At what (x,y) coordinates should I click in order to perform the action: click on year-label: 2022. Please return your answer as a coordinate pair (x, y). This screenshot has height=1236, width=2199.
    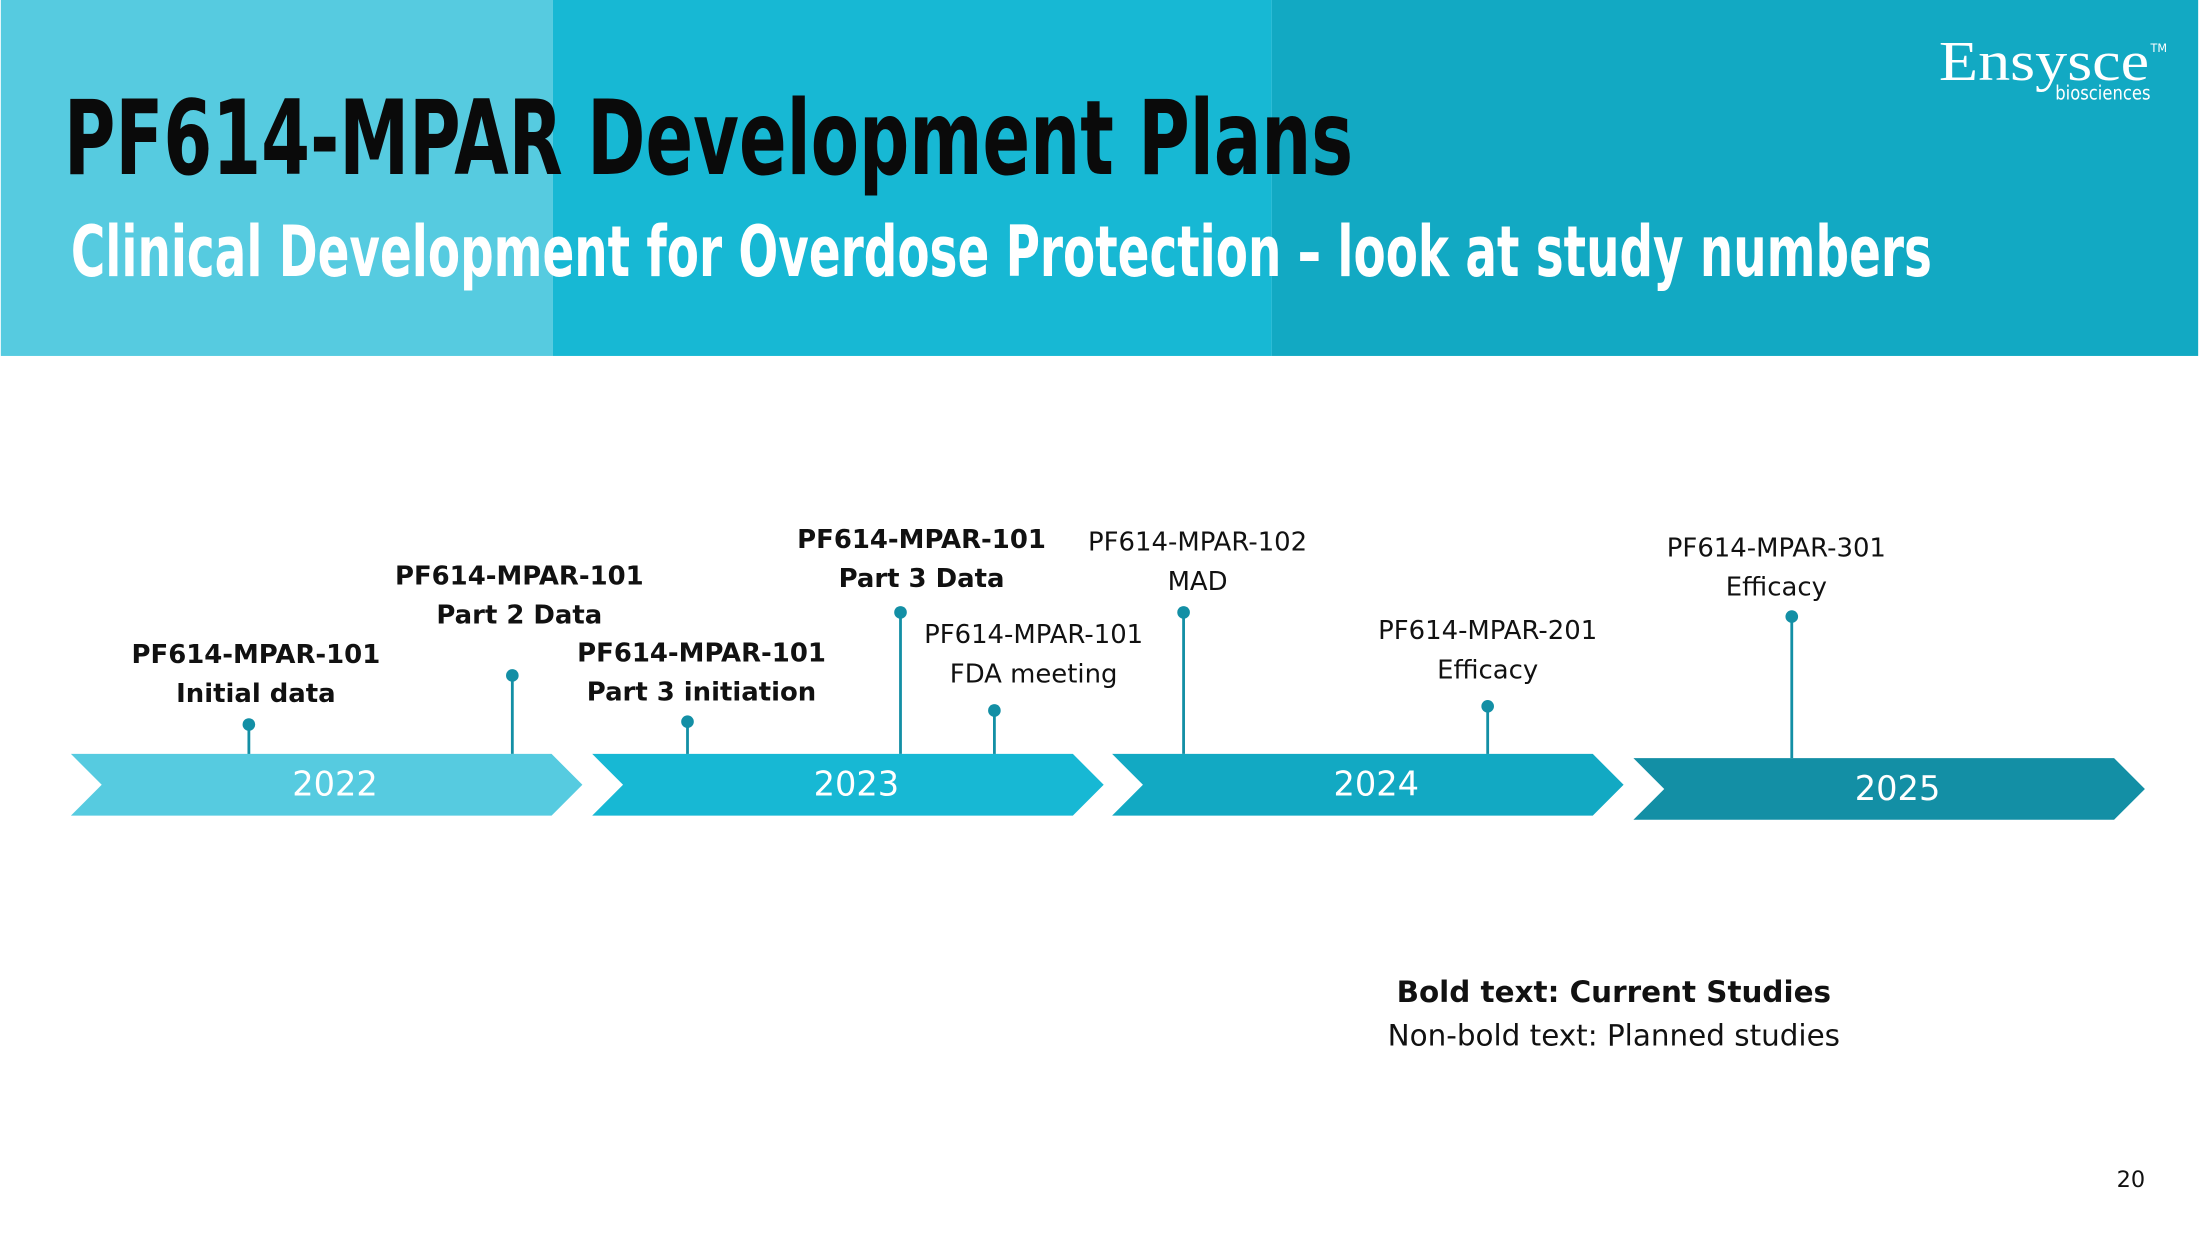
    Looking at the image, I should click on (335, 784).